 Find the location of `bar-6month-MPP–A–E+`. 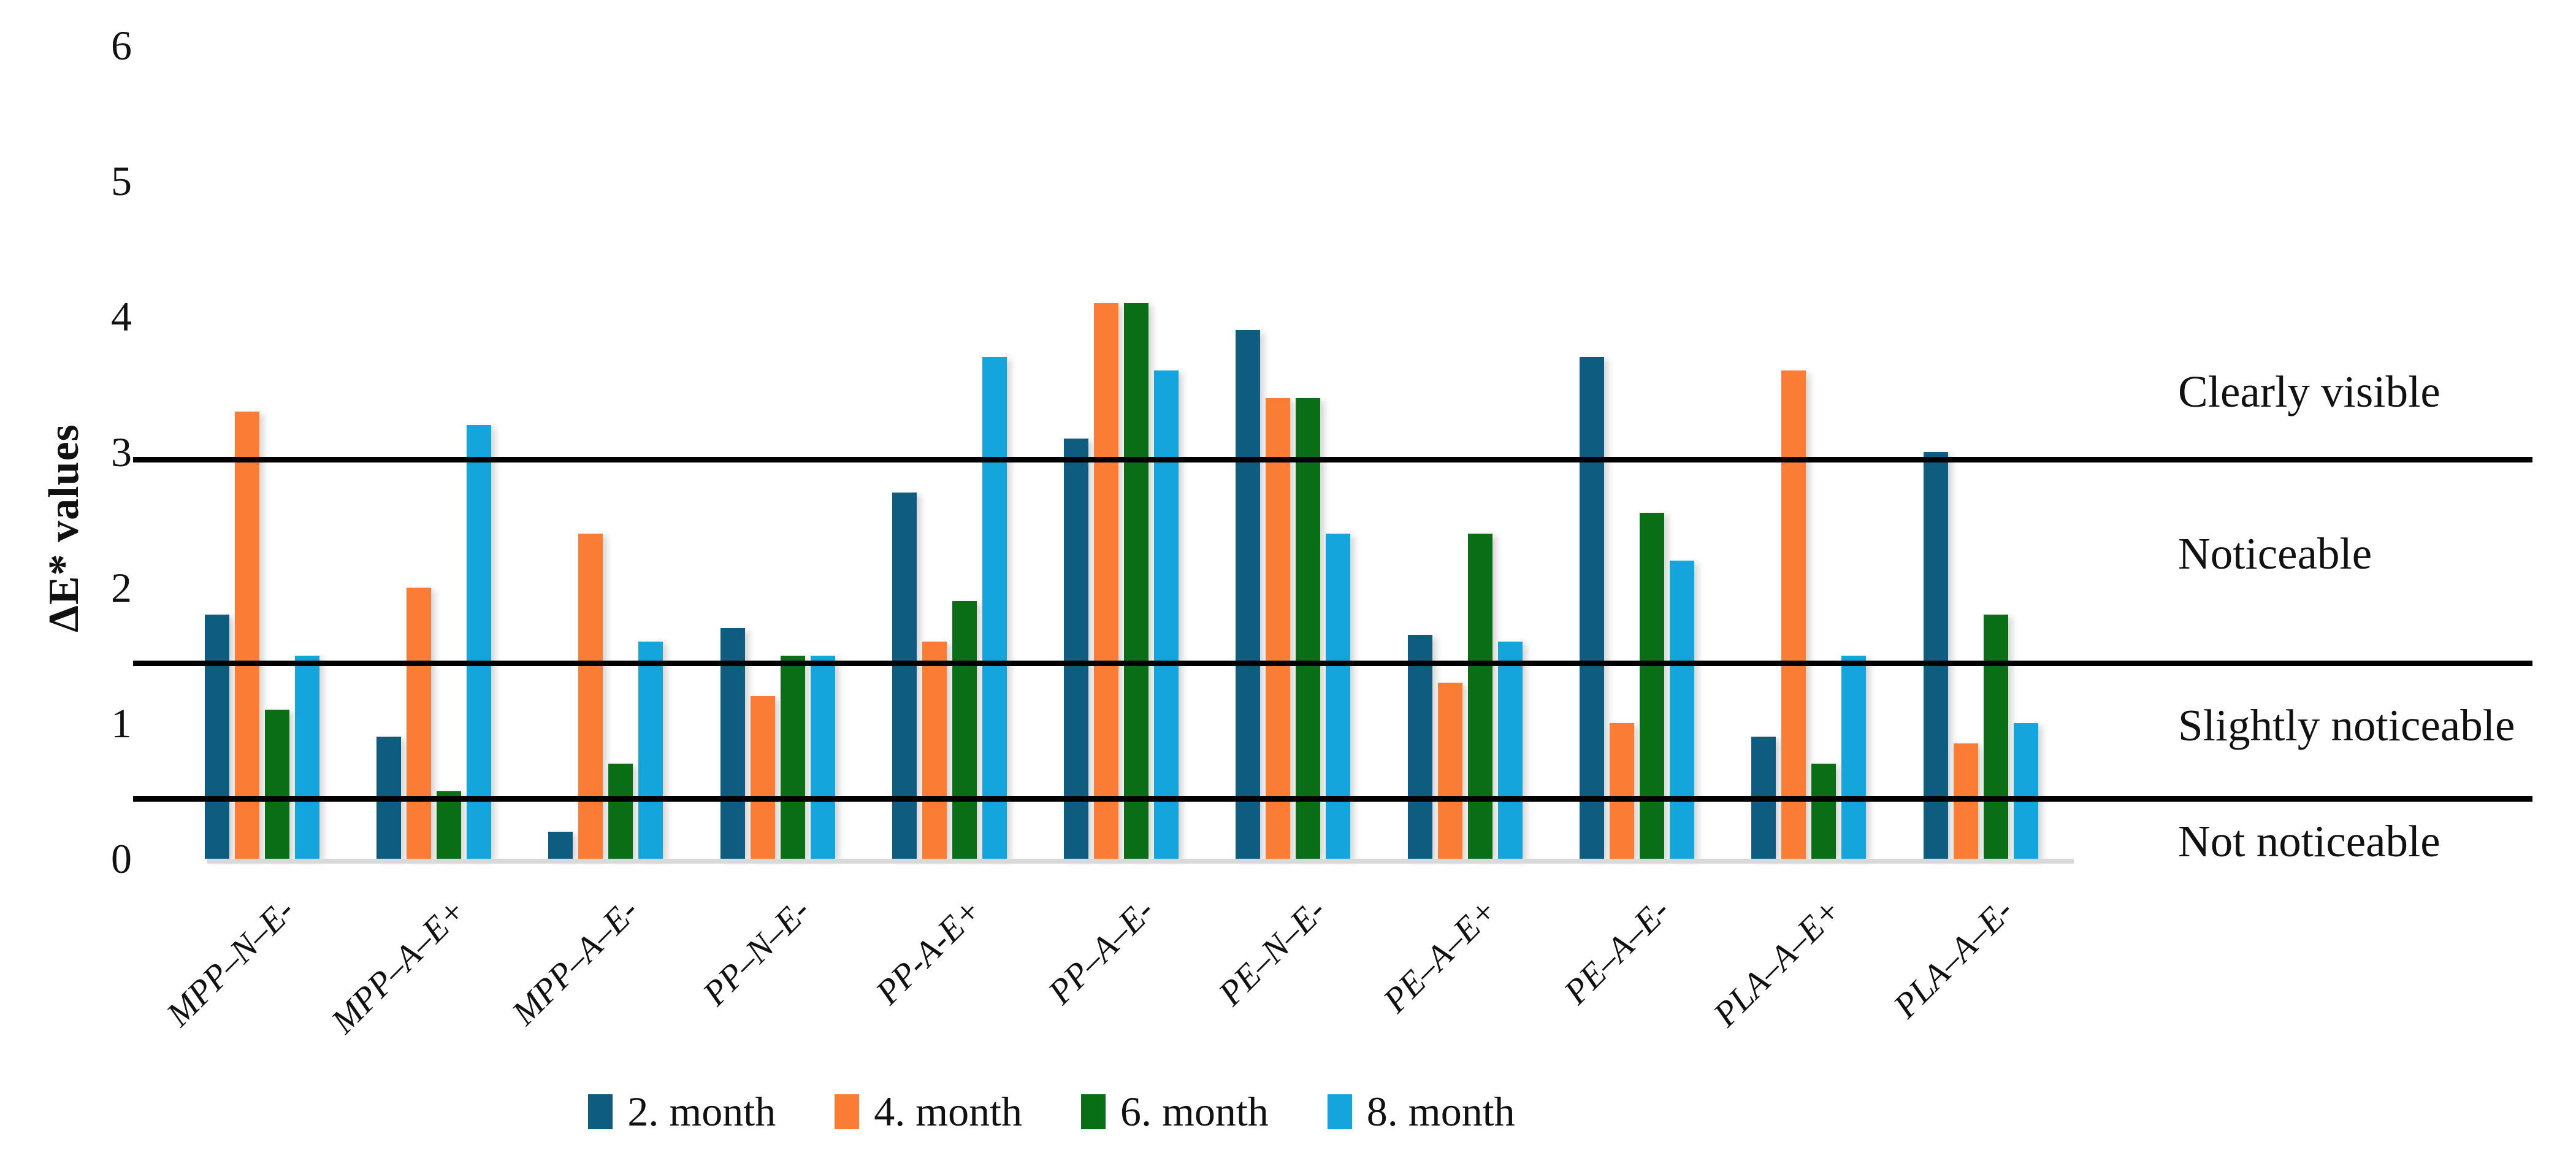

bar-6month-MPP–A–E+ is located at coordinates (448, 825).